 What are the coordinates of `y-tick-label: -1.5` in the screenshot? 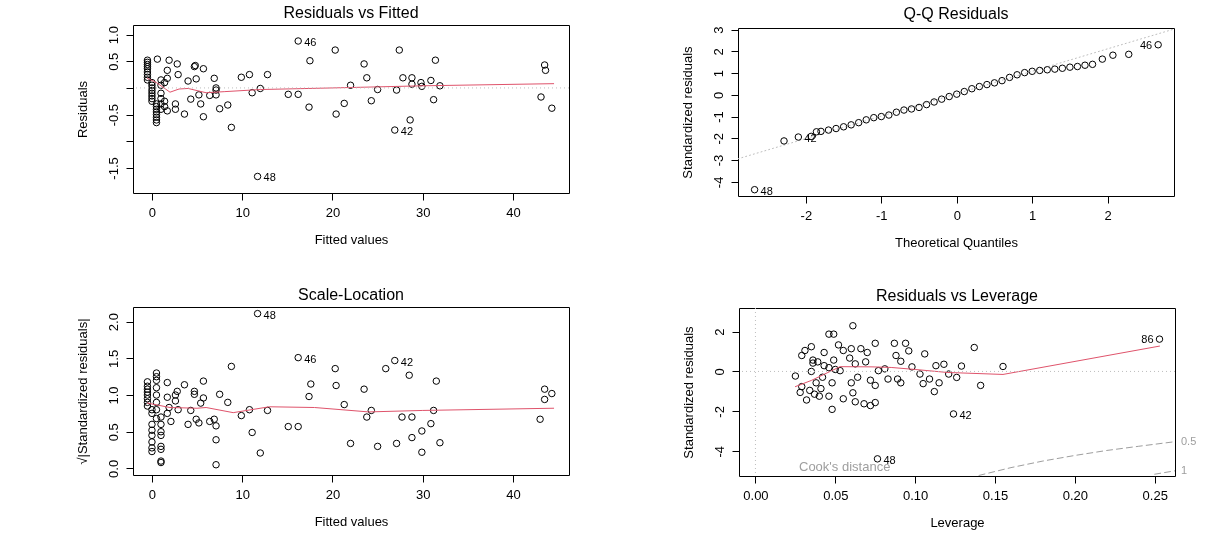 It's located at (113, 168).